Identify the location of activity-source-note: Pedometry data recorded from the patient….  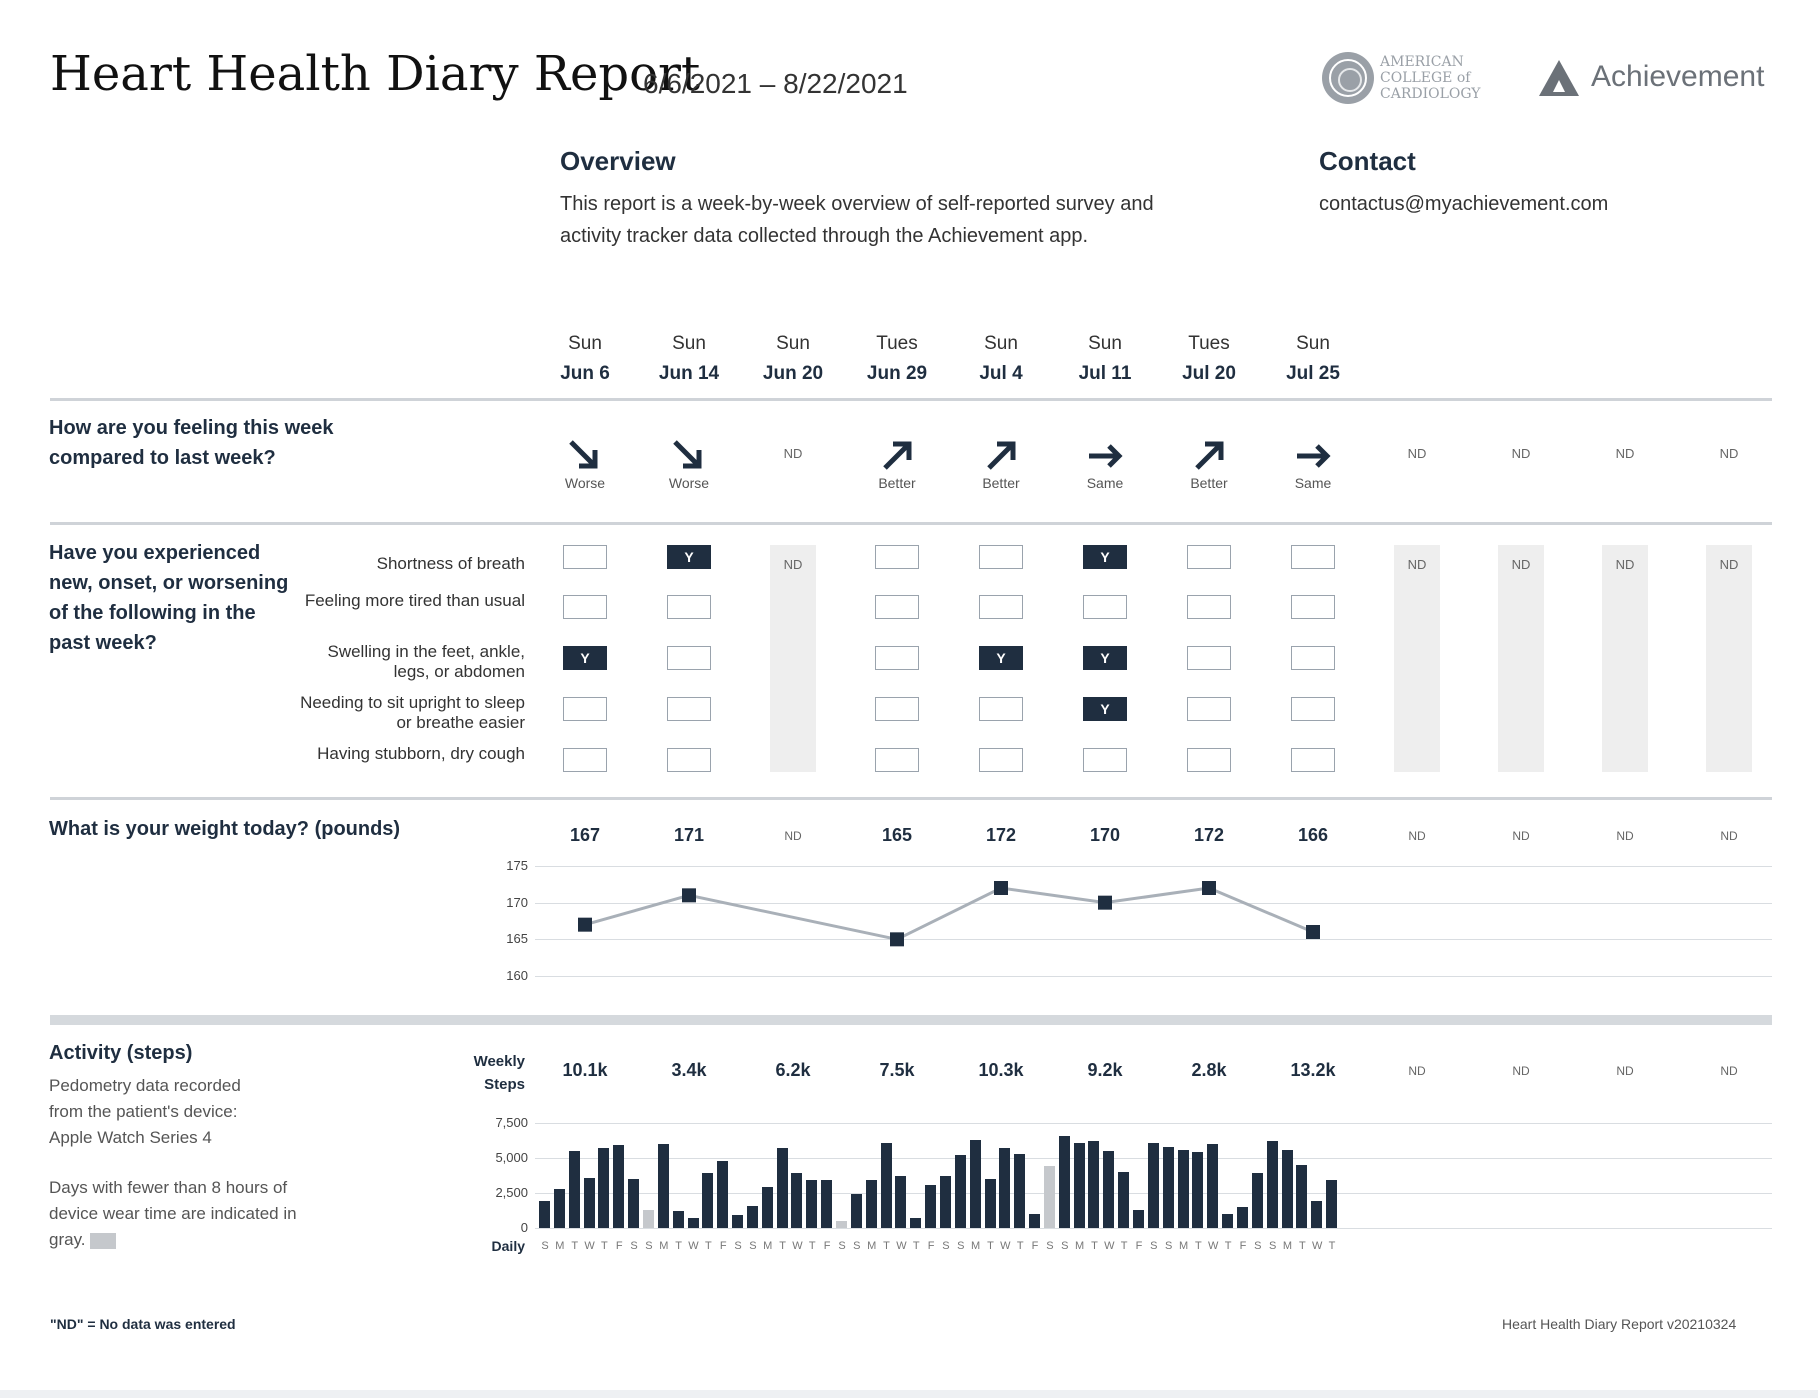
(145, 1111).